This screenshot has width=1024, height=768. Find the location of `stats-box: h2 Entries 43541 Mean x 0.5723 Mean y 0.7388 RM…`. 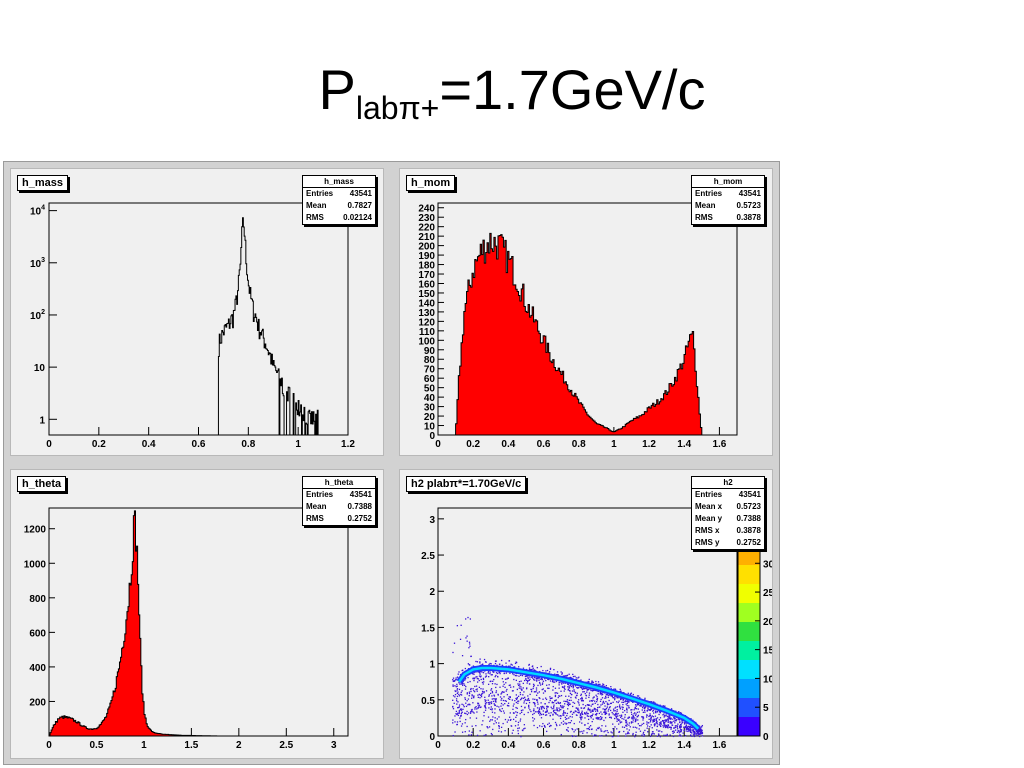

stats-box: h2 Entries 43541 Mean x 0.5723 Mean y 0.7388 RM… is located at coordinates (728, 513).